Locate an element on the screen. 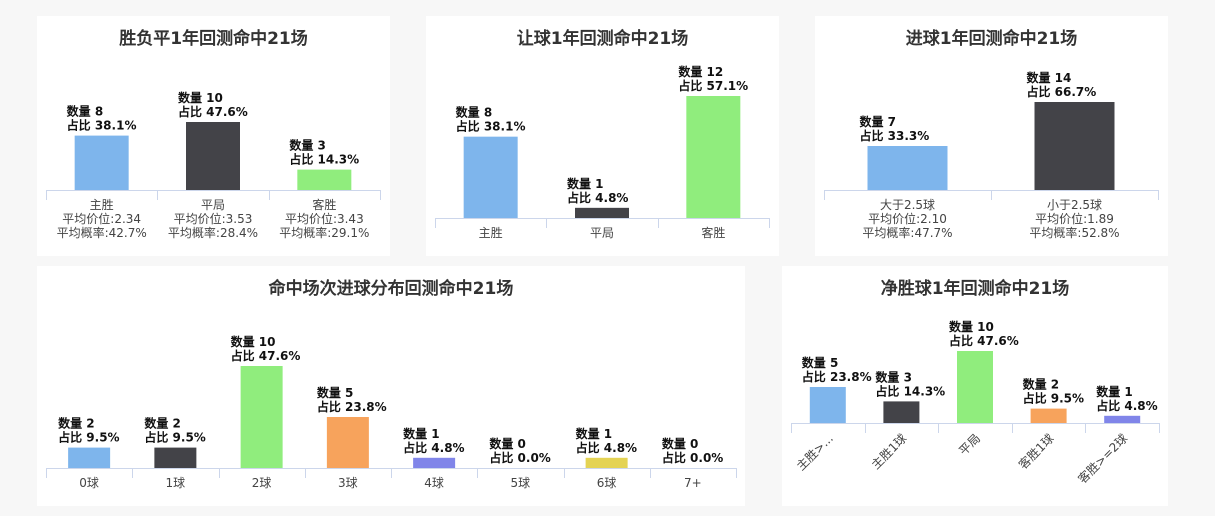  chart-title-wdl: 胜负平1年回测命中21场 is located at coordinates (213, 39).